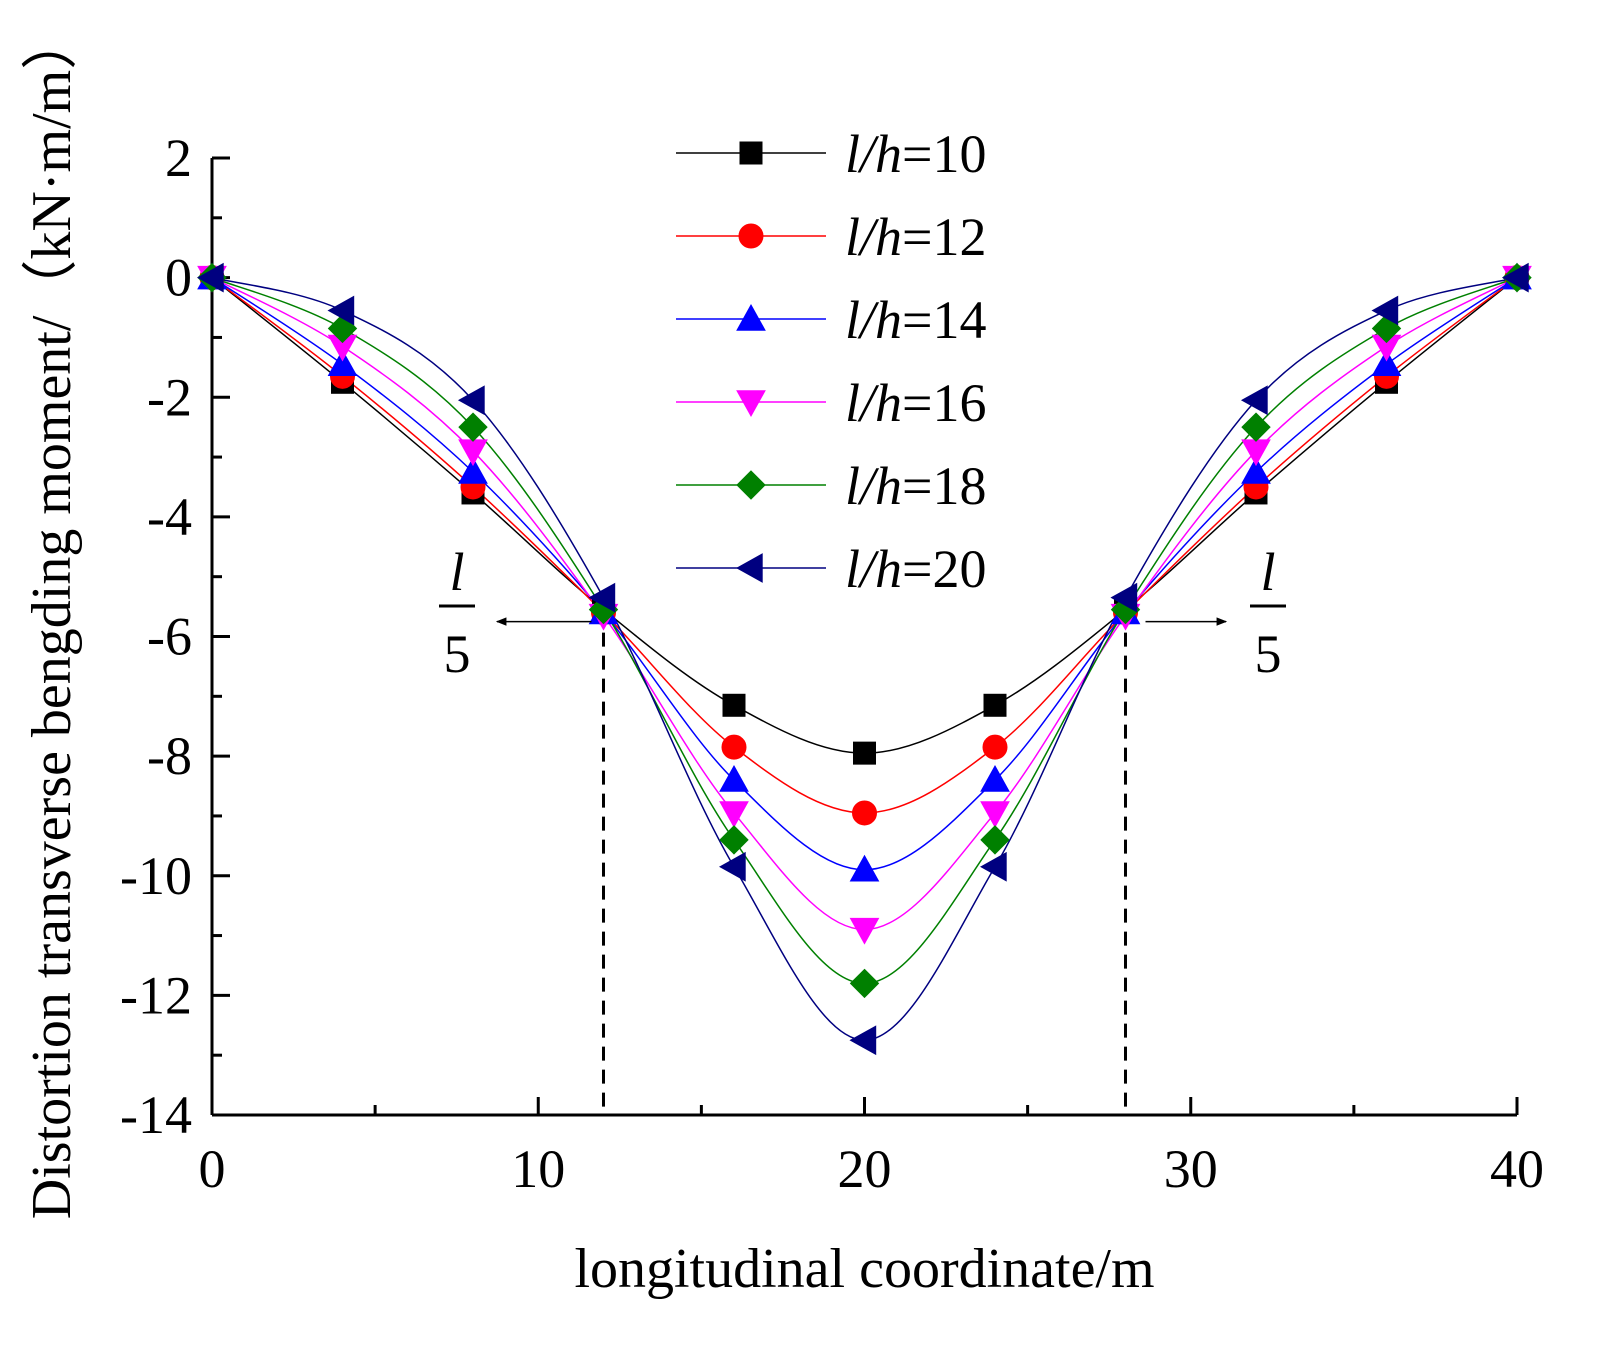  What do you see at coordinates (156, 1115) in the screenshot?
I see `y-tick-label: -14` at bounding box center [156, 1115].